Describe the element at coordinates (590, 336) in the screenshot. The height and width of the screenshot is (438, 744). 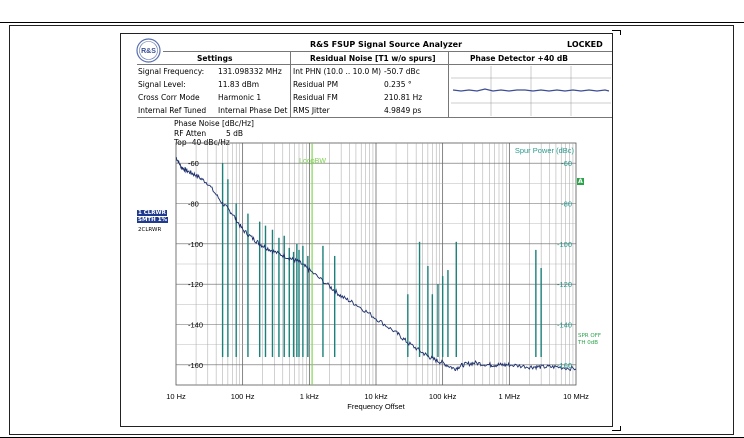
I see `spr-note-line1: SPR OFF` at that location.